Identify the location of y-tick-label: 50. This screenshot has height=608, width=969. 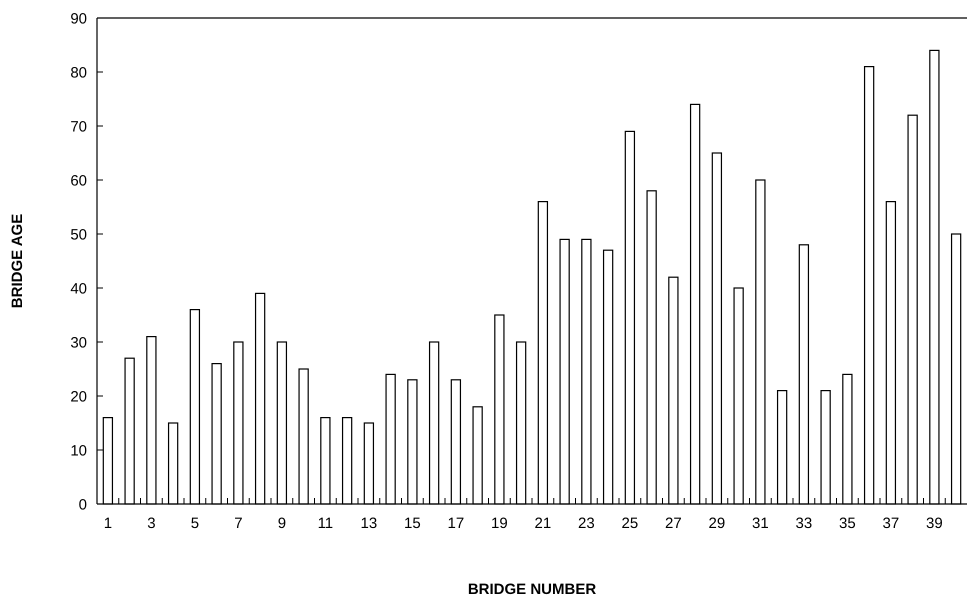
(78, 235).